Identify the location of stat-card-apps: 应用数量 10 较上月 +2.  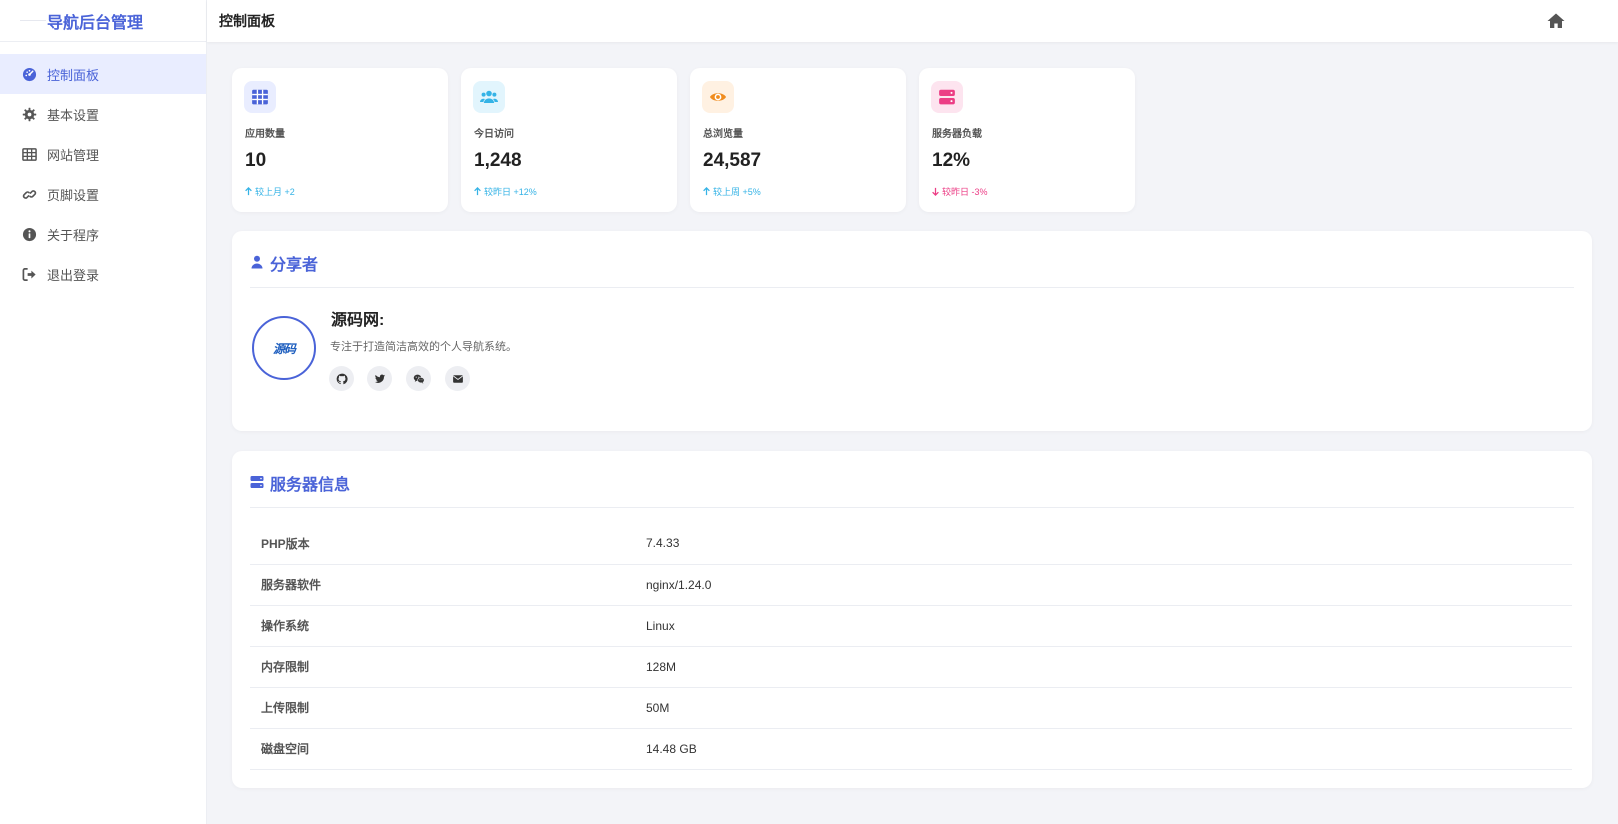
(340, 140).